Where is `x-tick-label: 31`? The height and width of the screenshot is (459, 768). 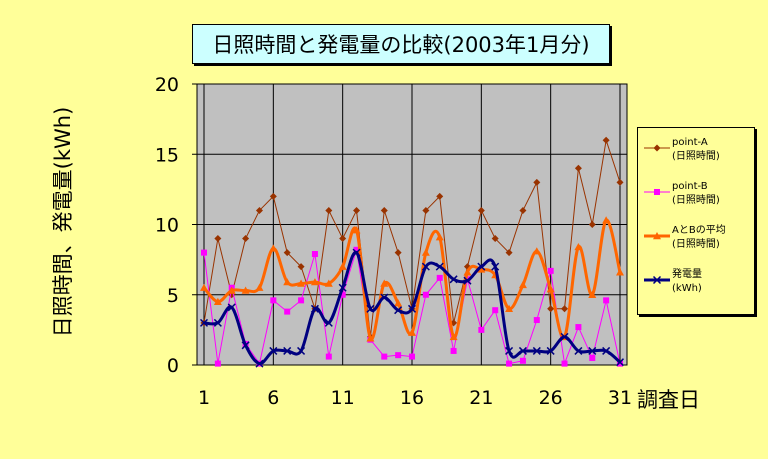 x-tick-label: 31 is located at coordinates (620, 398).